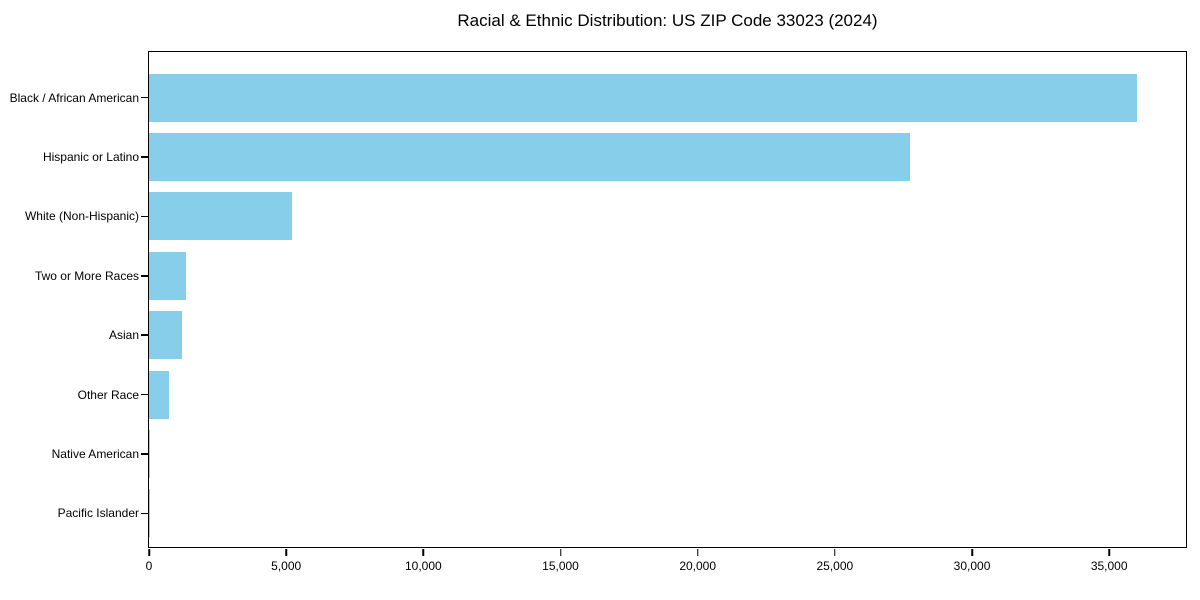 Image resolution: width=1200 pixels, height=600 pixels. I want to click on x-tick-label: 5,000, so click(286, 566).